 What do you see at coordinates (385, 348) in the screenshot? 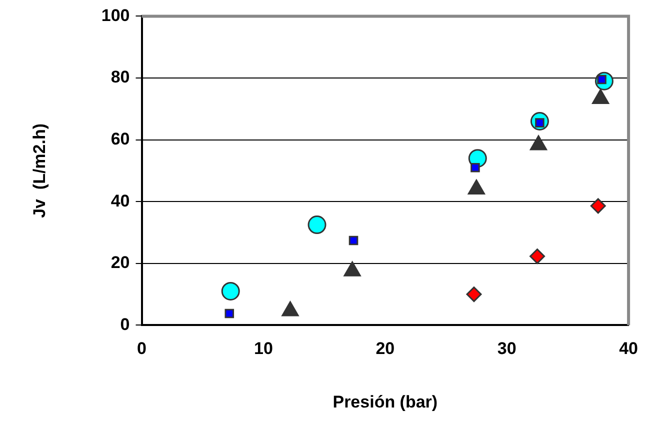
I see `x-tick-label: 20` at bounding box center [385, 348].